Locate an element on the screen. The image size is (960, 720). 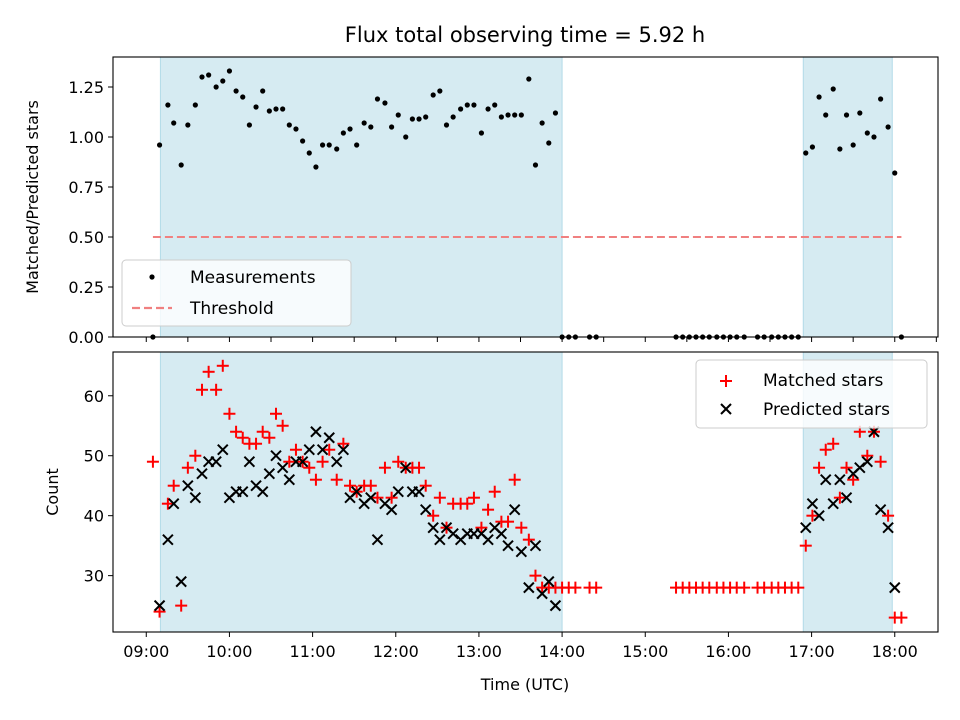
bottom-y-tick-label: 60 is located at coordinates (94, 396).